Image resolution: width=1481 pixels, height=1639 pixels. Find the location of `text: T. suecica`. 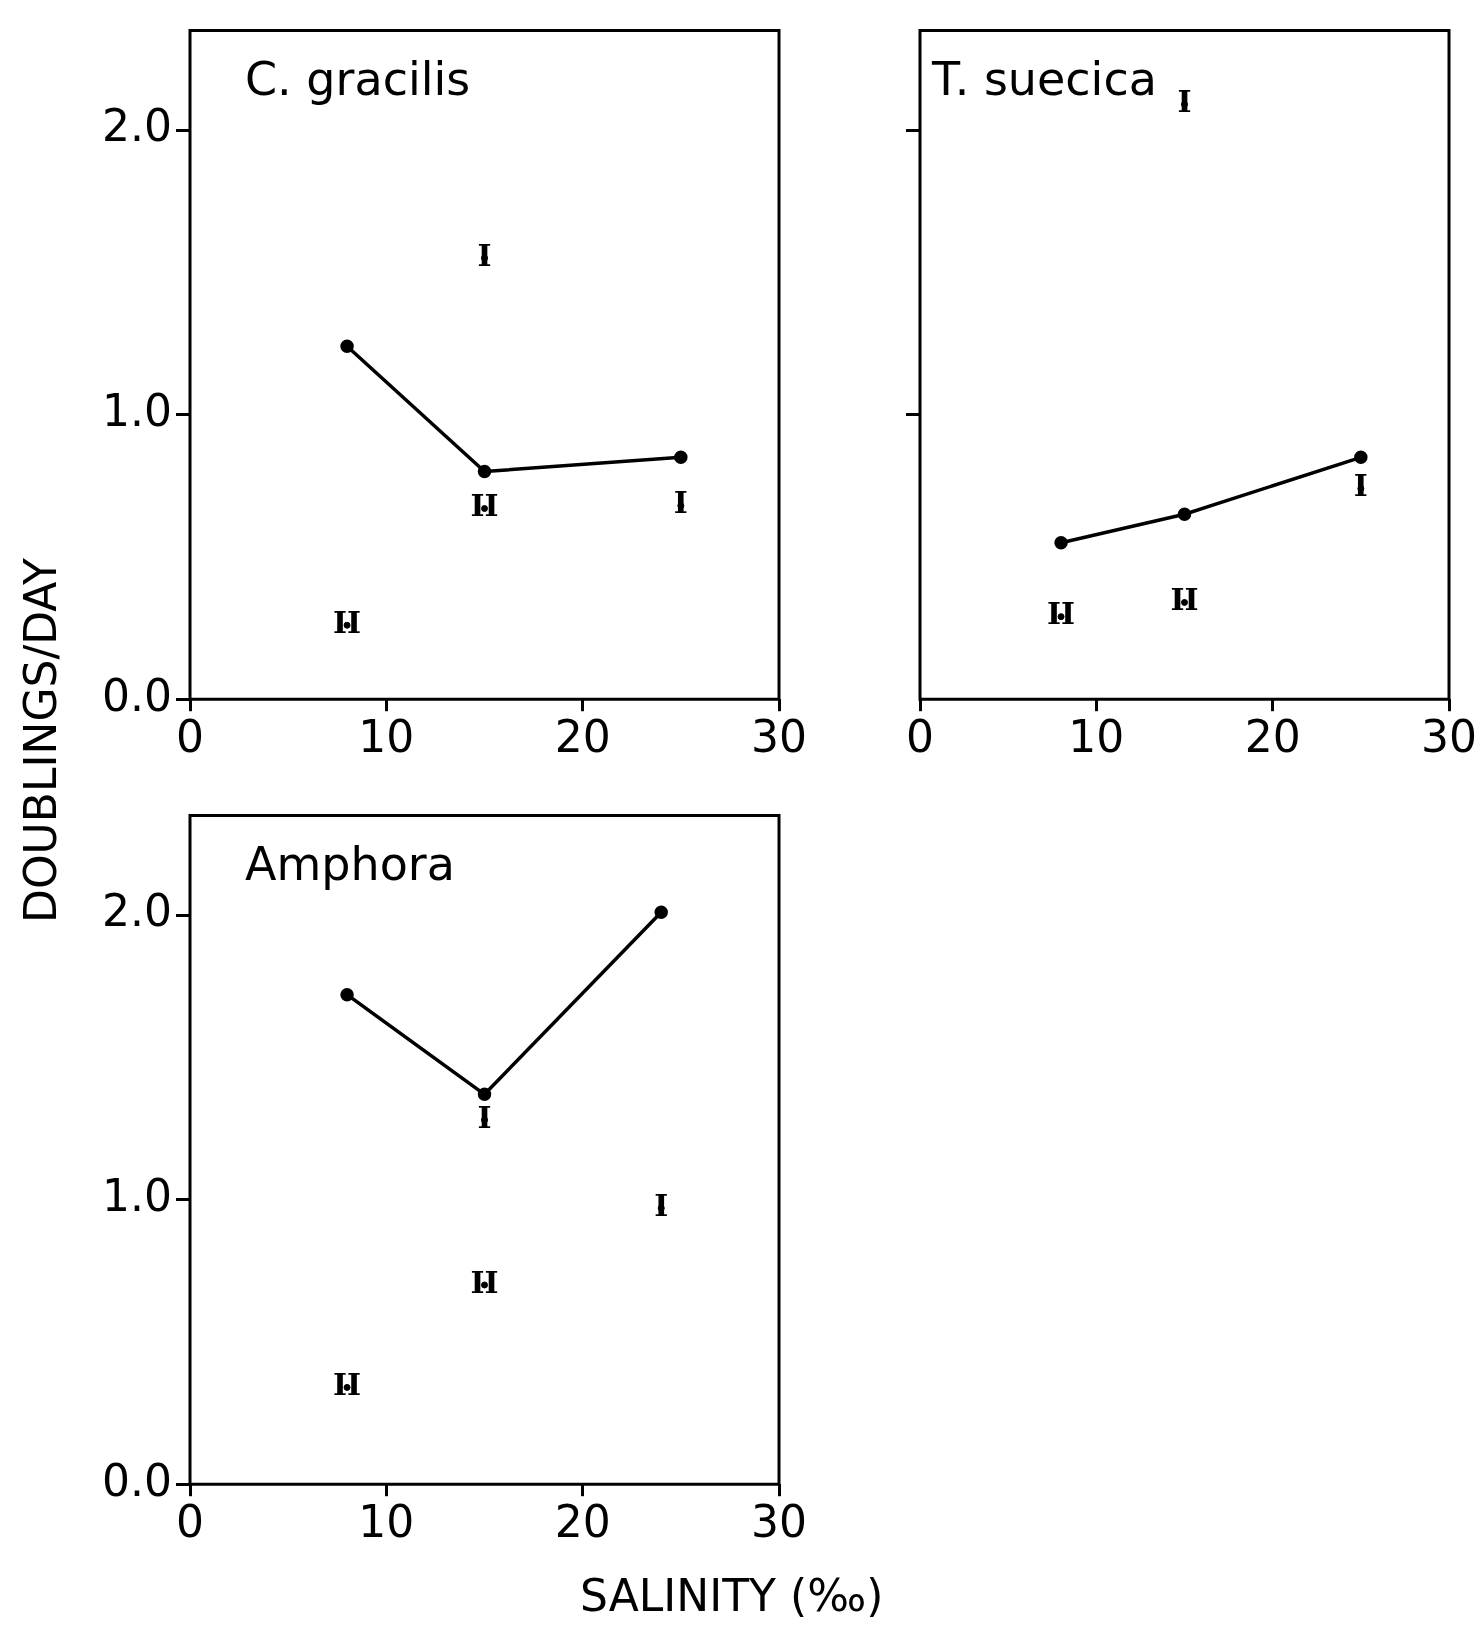

text: T. suecica is located at coordinates (1044, 79).